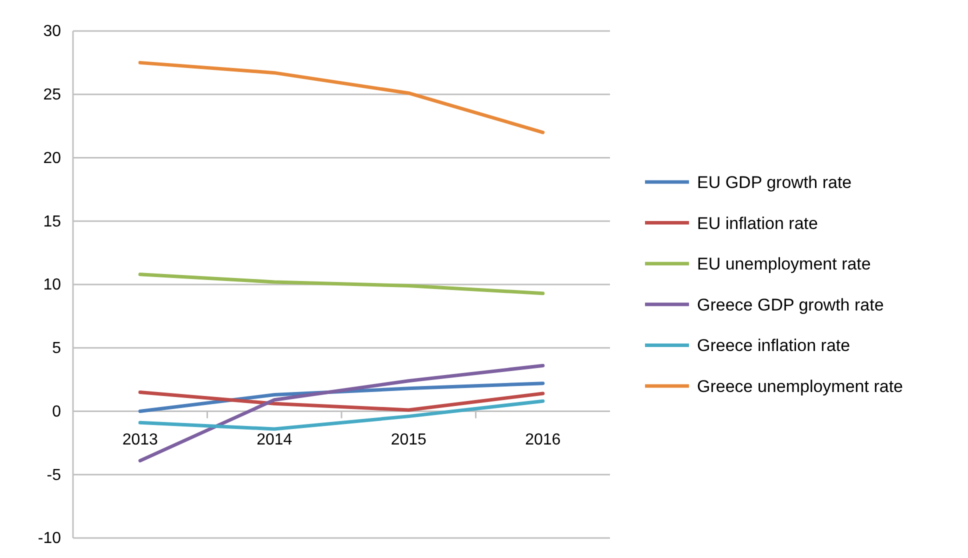  I want to click on legend-label: EU inflation rate, so click(757, 223).